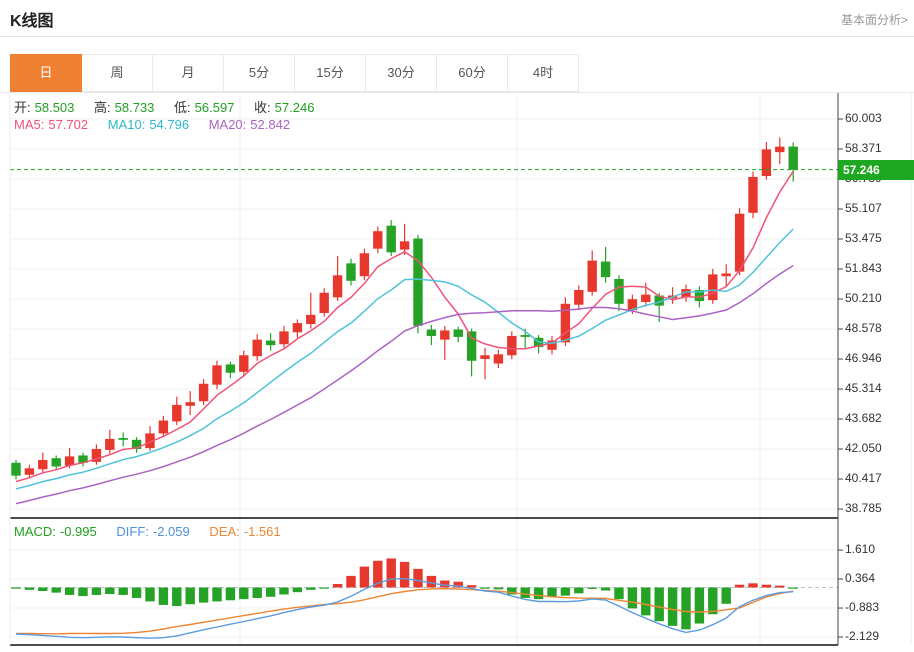  Describe the element at coordinates (182, 107) in the screenshot. I see `low-label: 低:` at that location.